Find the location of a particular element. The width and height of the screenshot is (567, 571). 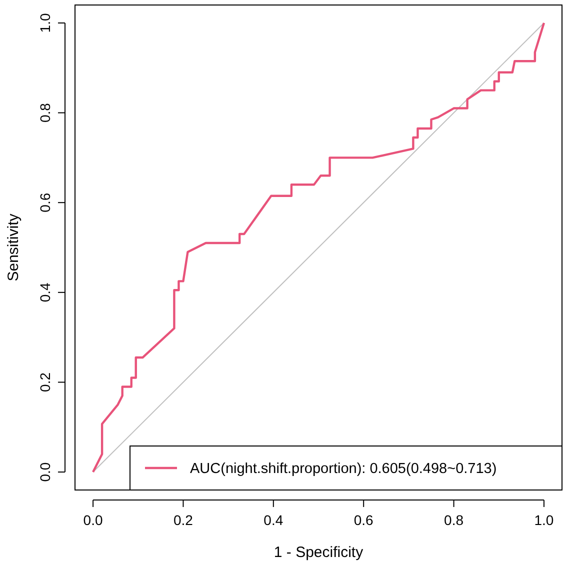

y-tick-label: 0.6 is located at coordinates (45, 202).